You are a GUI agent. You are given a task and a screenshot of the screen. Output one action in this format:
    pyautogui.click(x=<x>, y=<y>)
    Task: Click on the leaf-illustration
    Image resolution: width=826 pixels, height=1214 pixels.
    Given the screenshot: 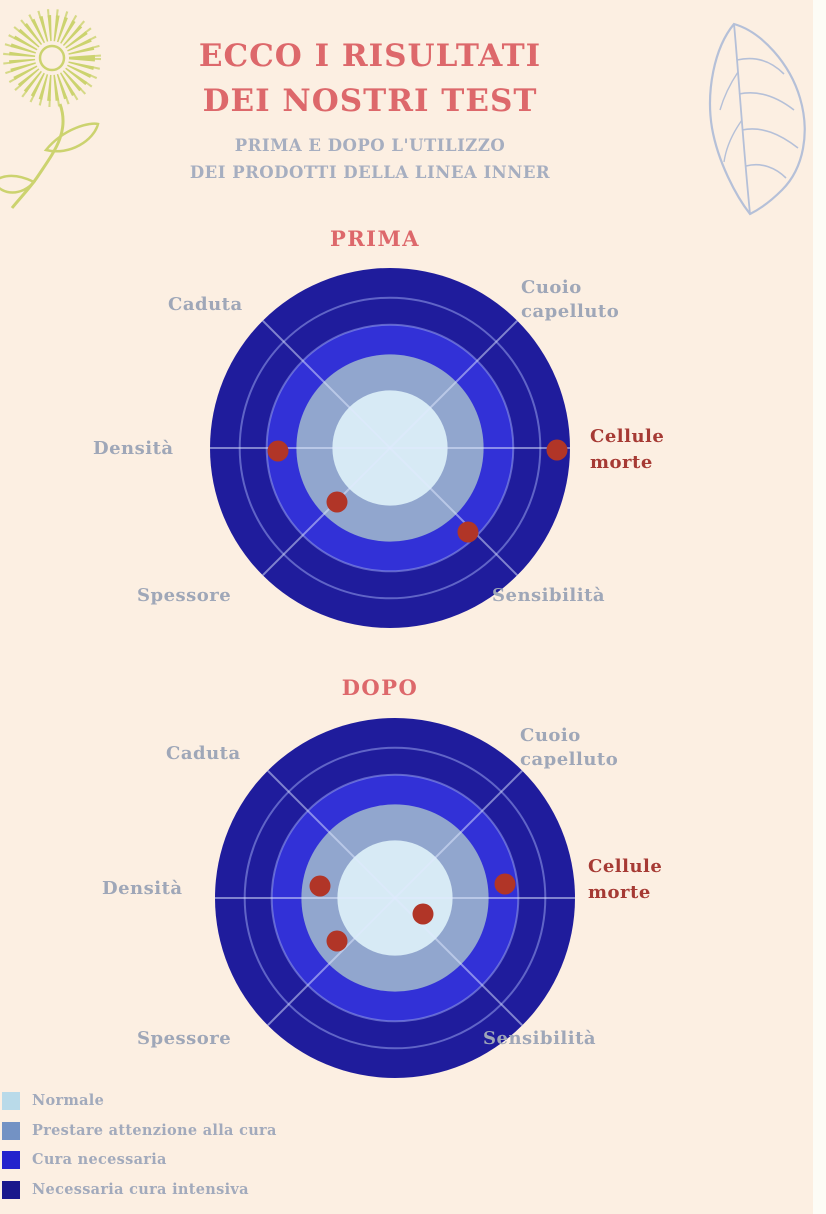 What is the action you would take?
    pyautogui.click(x=757, y=119)
    